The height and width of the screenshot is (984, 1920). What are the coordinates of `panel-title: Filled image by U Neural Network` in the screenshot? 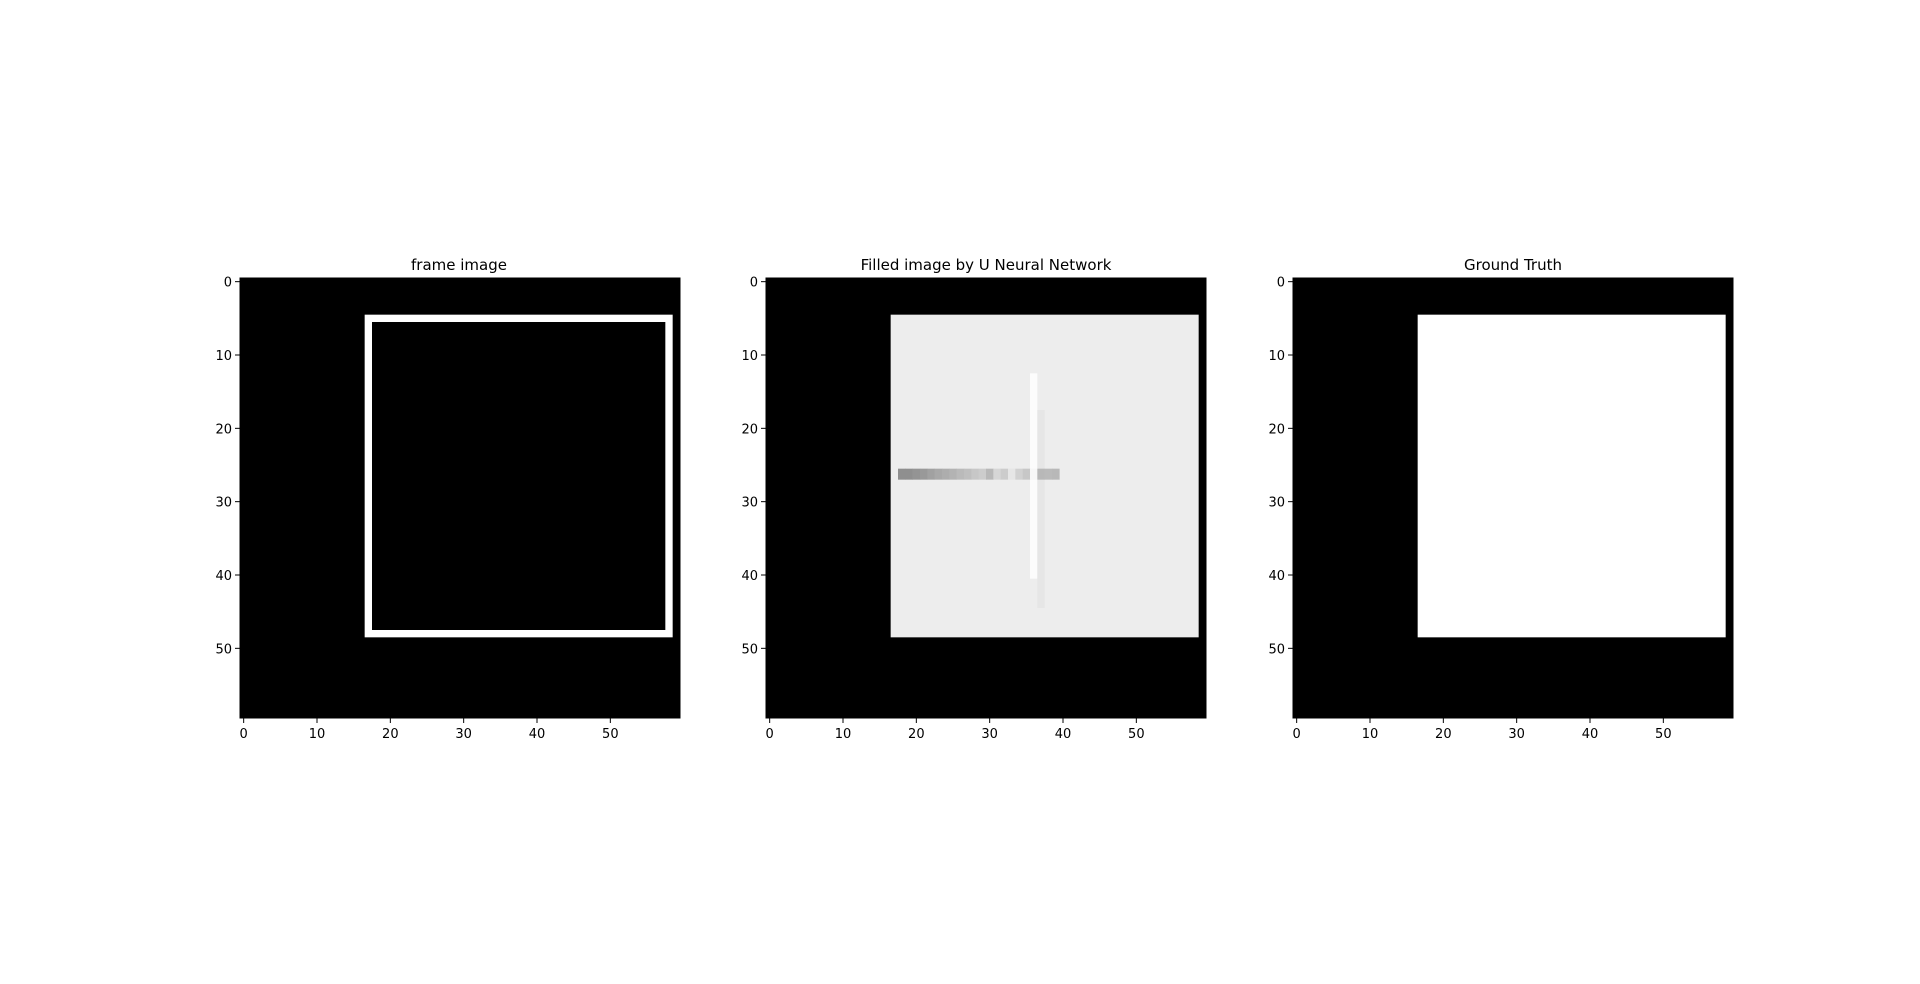 It's located at (986, 265).